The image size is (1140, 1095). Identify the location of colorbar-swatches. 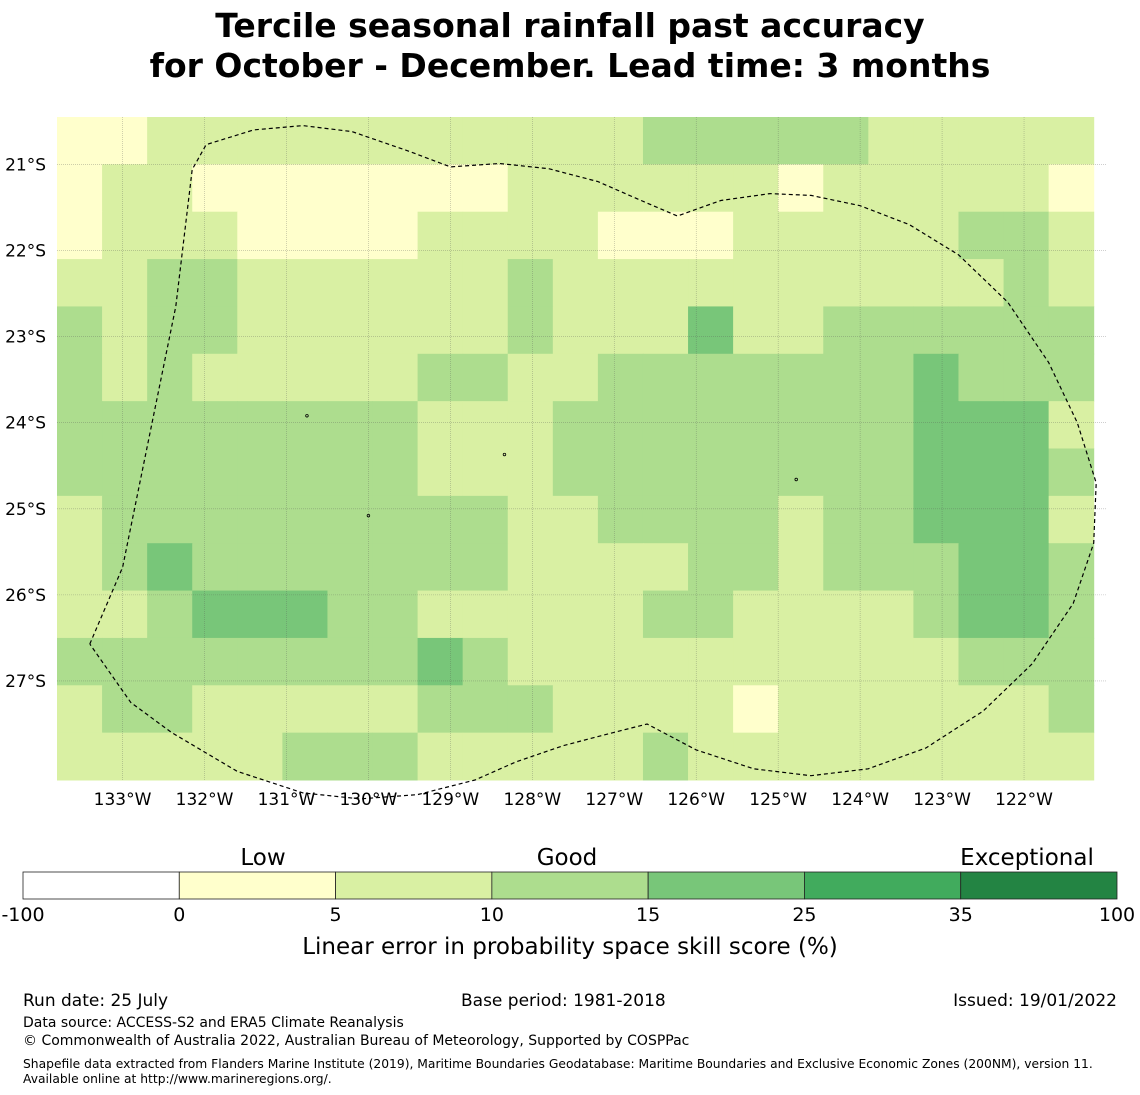
(570, 885).